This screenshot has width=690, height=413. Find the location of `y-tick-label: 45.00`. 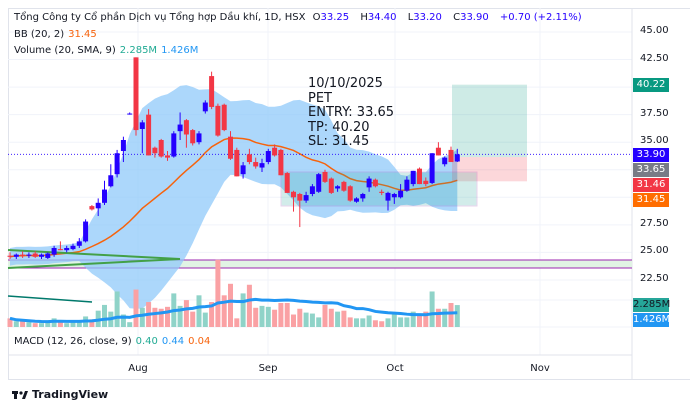

y-tick-label: 45.00 is located at coordinates (654, 30).